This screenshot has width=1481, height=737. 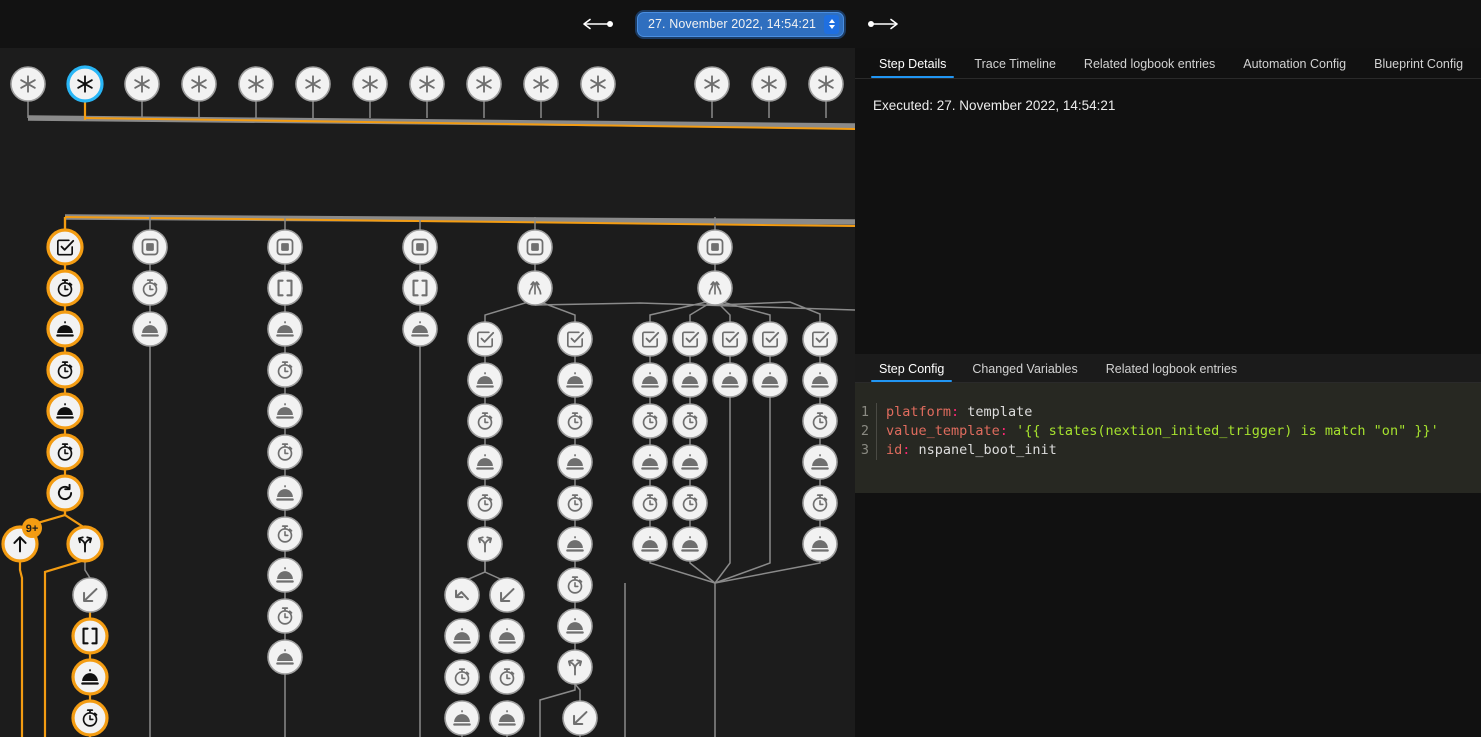 What do you see at coordinates (832, 24) in the screenshot?
I see `stepper-up-down-icon` at bounding box center [832, 24].